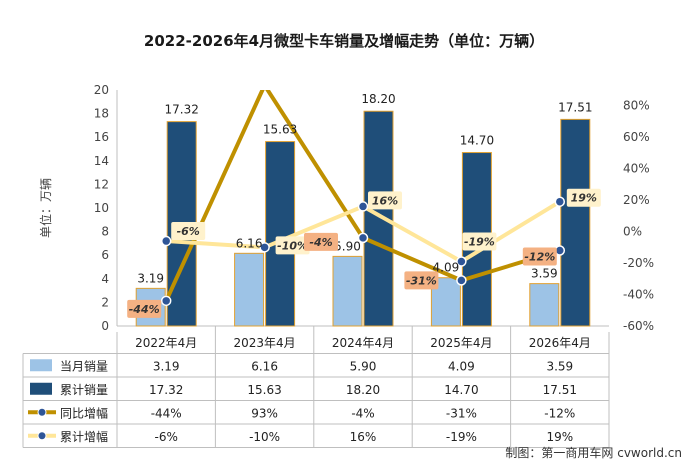 This screenshot has height=463, width=689. Describe the element at coordinates (105, 279) in the screenshot. I see `y-tick-label: 4` at that location.